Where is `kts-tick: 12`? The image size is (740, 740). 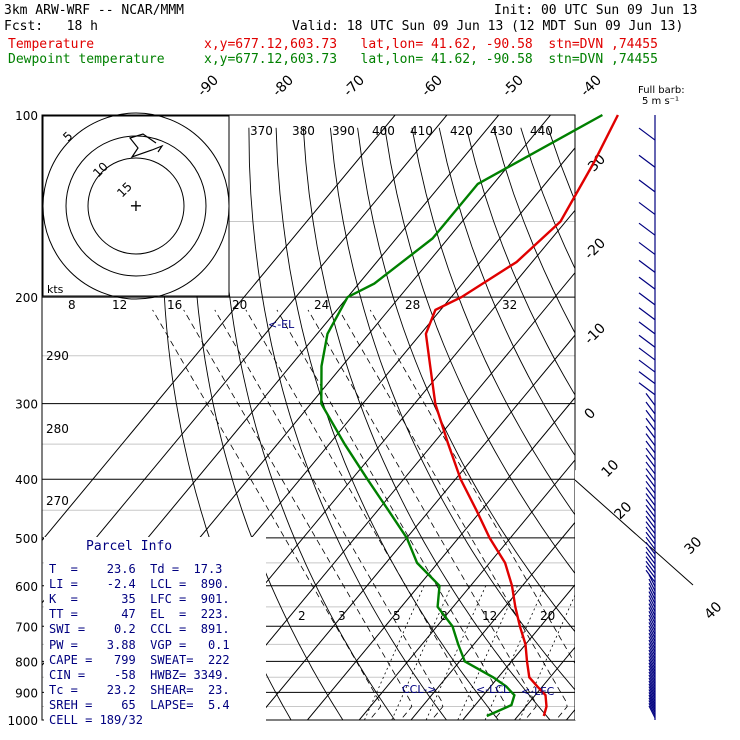
kts-tick: 12 is located at coordinates (119, 305).